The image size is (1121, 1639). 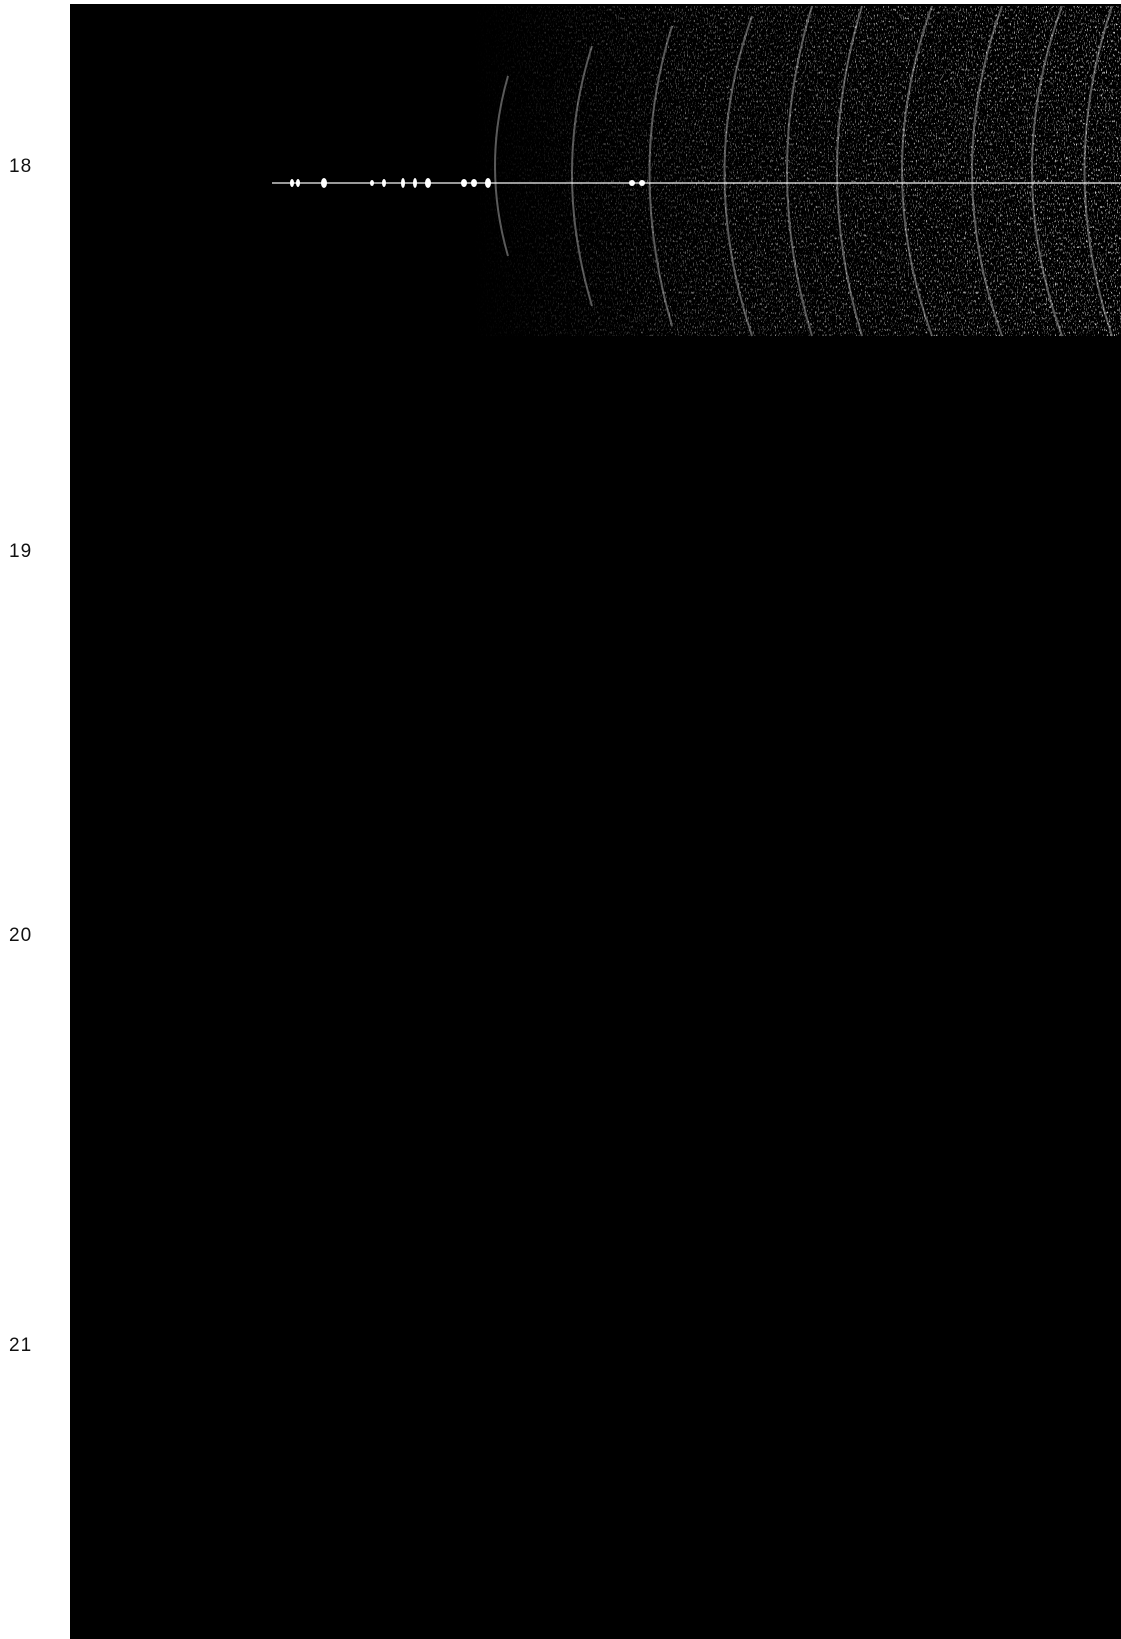 What do you see at coordinates (21, 551) in the screenshot?
I see `panel-label-19: 19` at bounding box center [21, 551].